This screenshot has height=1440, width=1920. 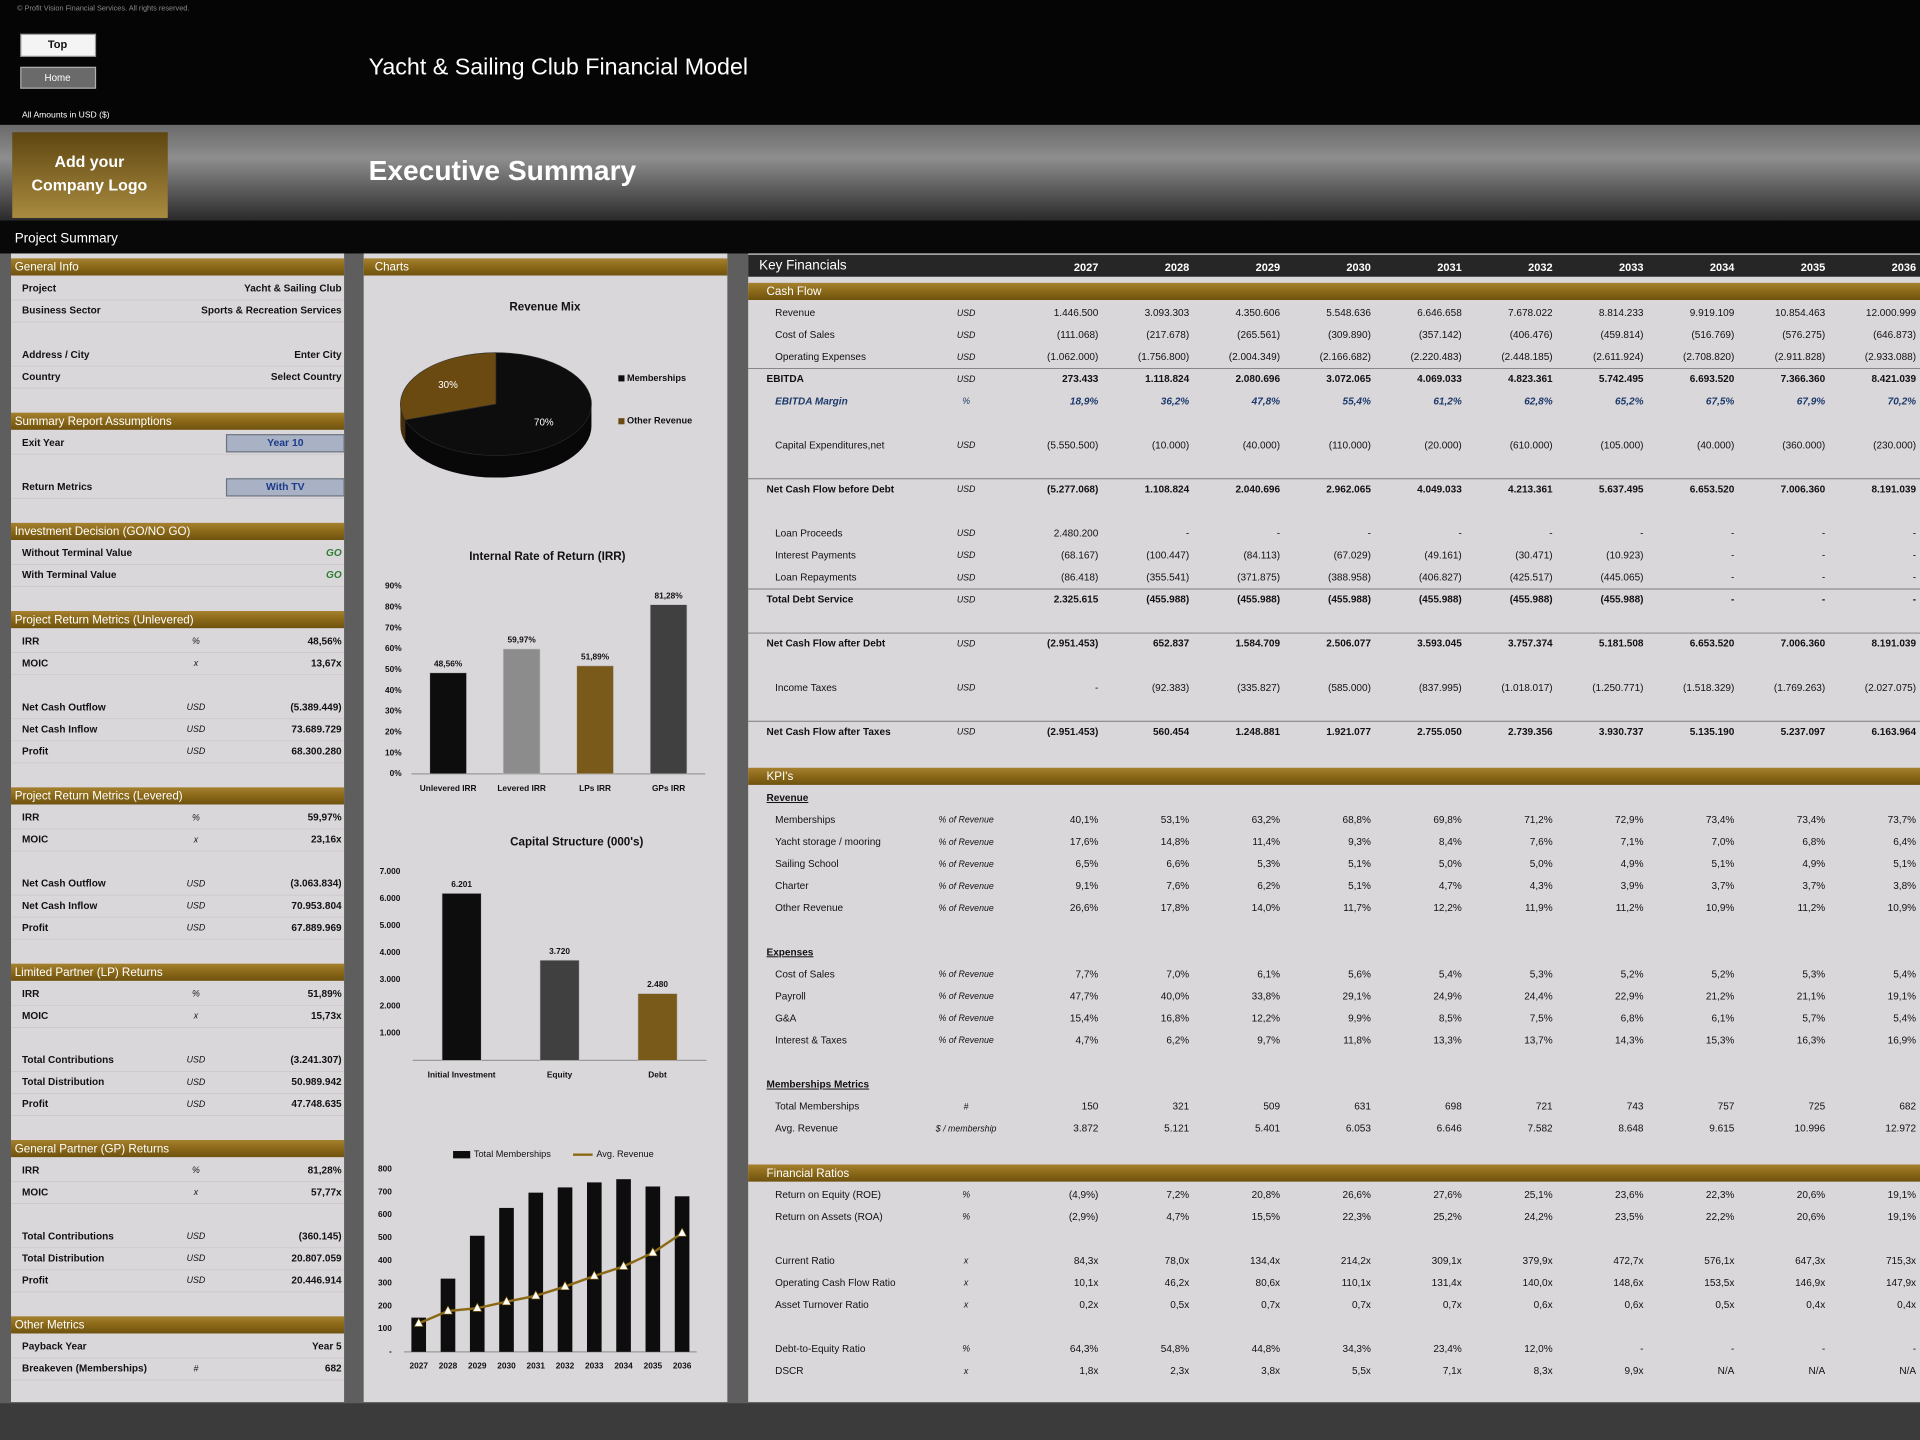 I want to click on legend-label: Avg. Revenue, so click(x=624, y=1154).